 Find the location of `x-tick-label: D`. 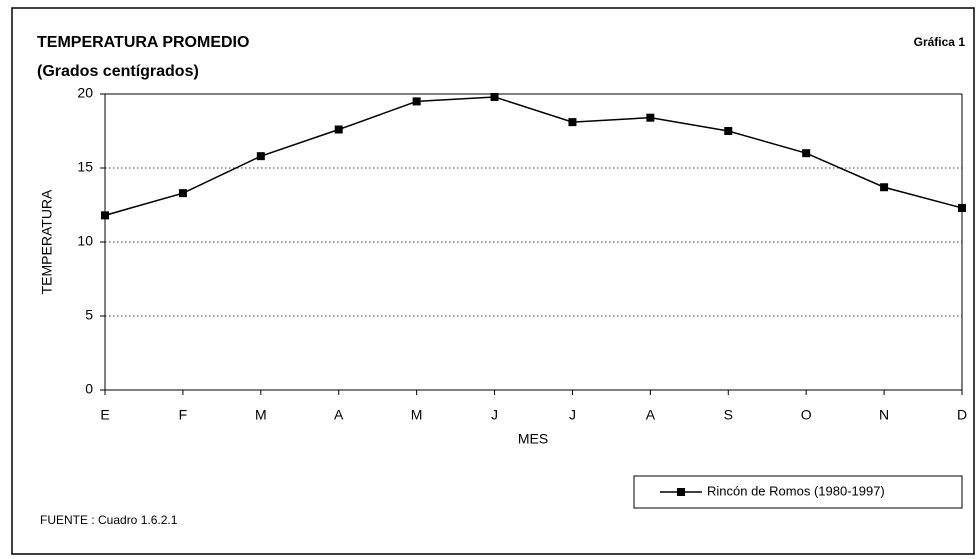

x-tick-label: D is located at coordinates (962, 415).